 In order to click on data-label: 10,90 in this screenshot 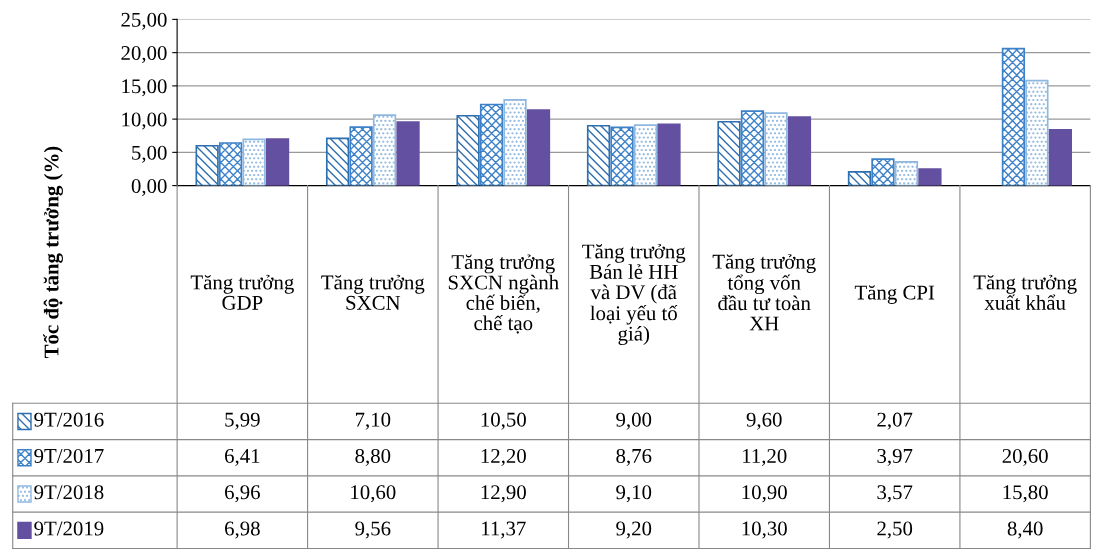, I will do `click(764, 494)`.